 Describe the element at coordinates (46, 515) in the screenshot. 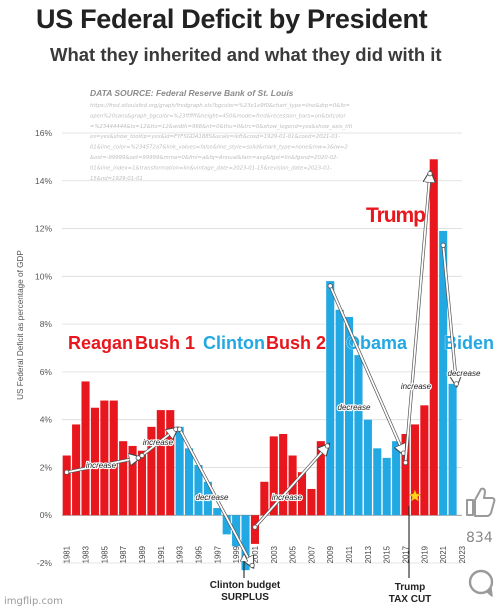

I see `y-tick-label: 0%` at that location.